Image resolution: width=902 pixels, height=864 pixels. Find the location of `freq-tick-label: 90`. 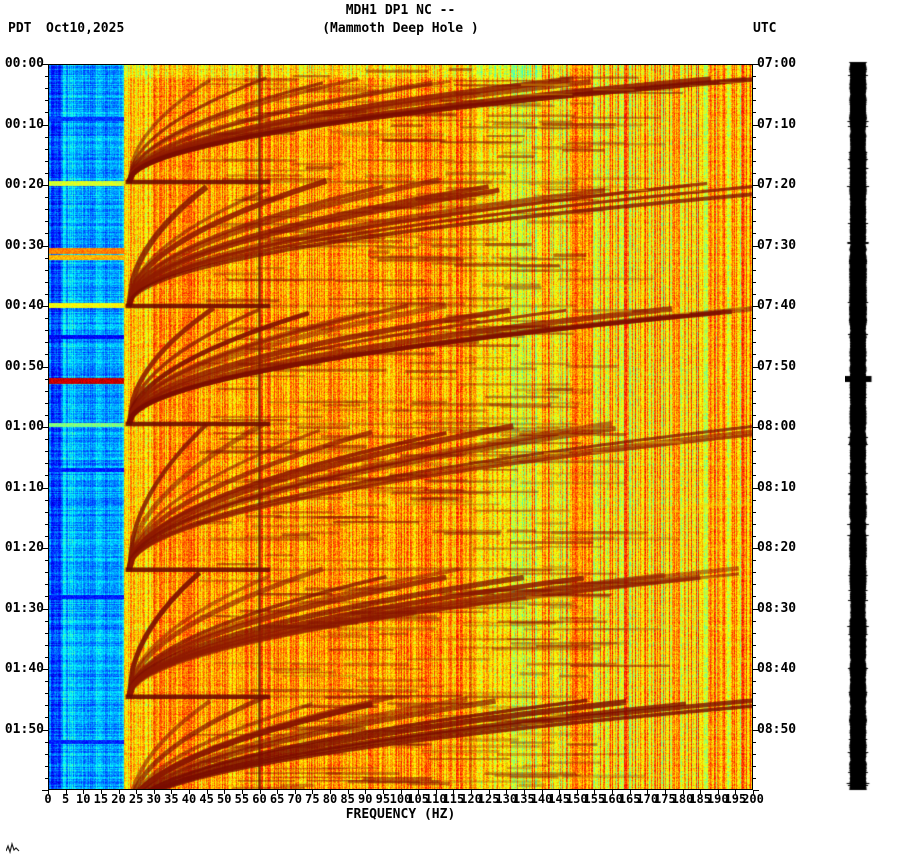

freq-tick-label: 90 is located at coordinates (365, 799).